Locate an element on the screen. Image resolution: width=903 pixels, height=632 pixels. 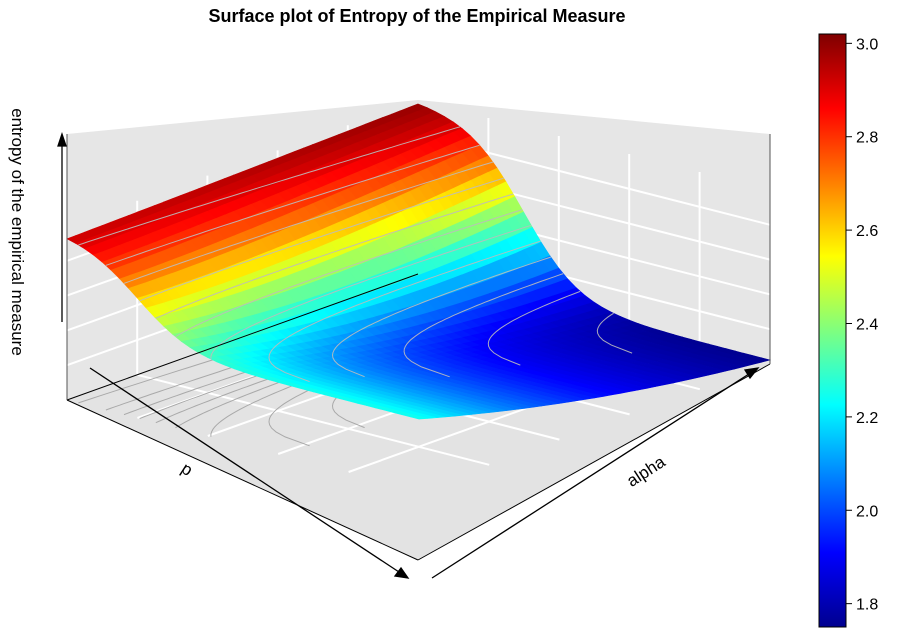
alpha-axis-label: alpha is located at coordinates (646, 471).